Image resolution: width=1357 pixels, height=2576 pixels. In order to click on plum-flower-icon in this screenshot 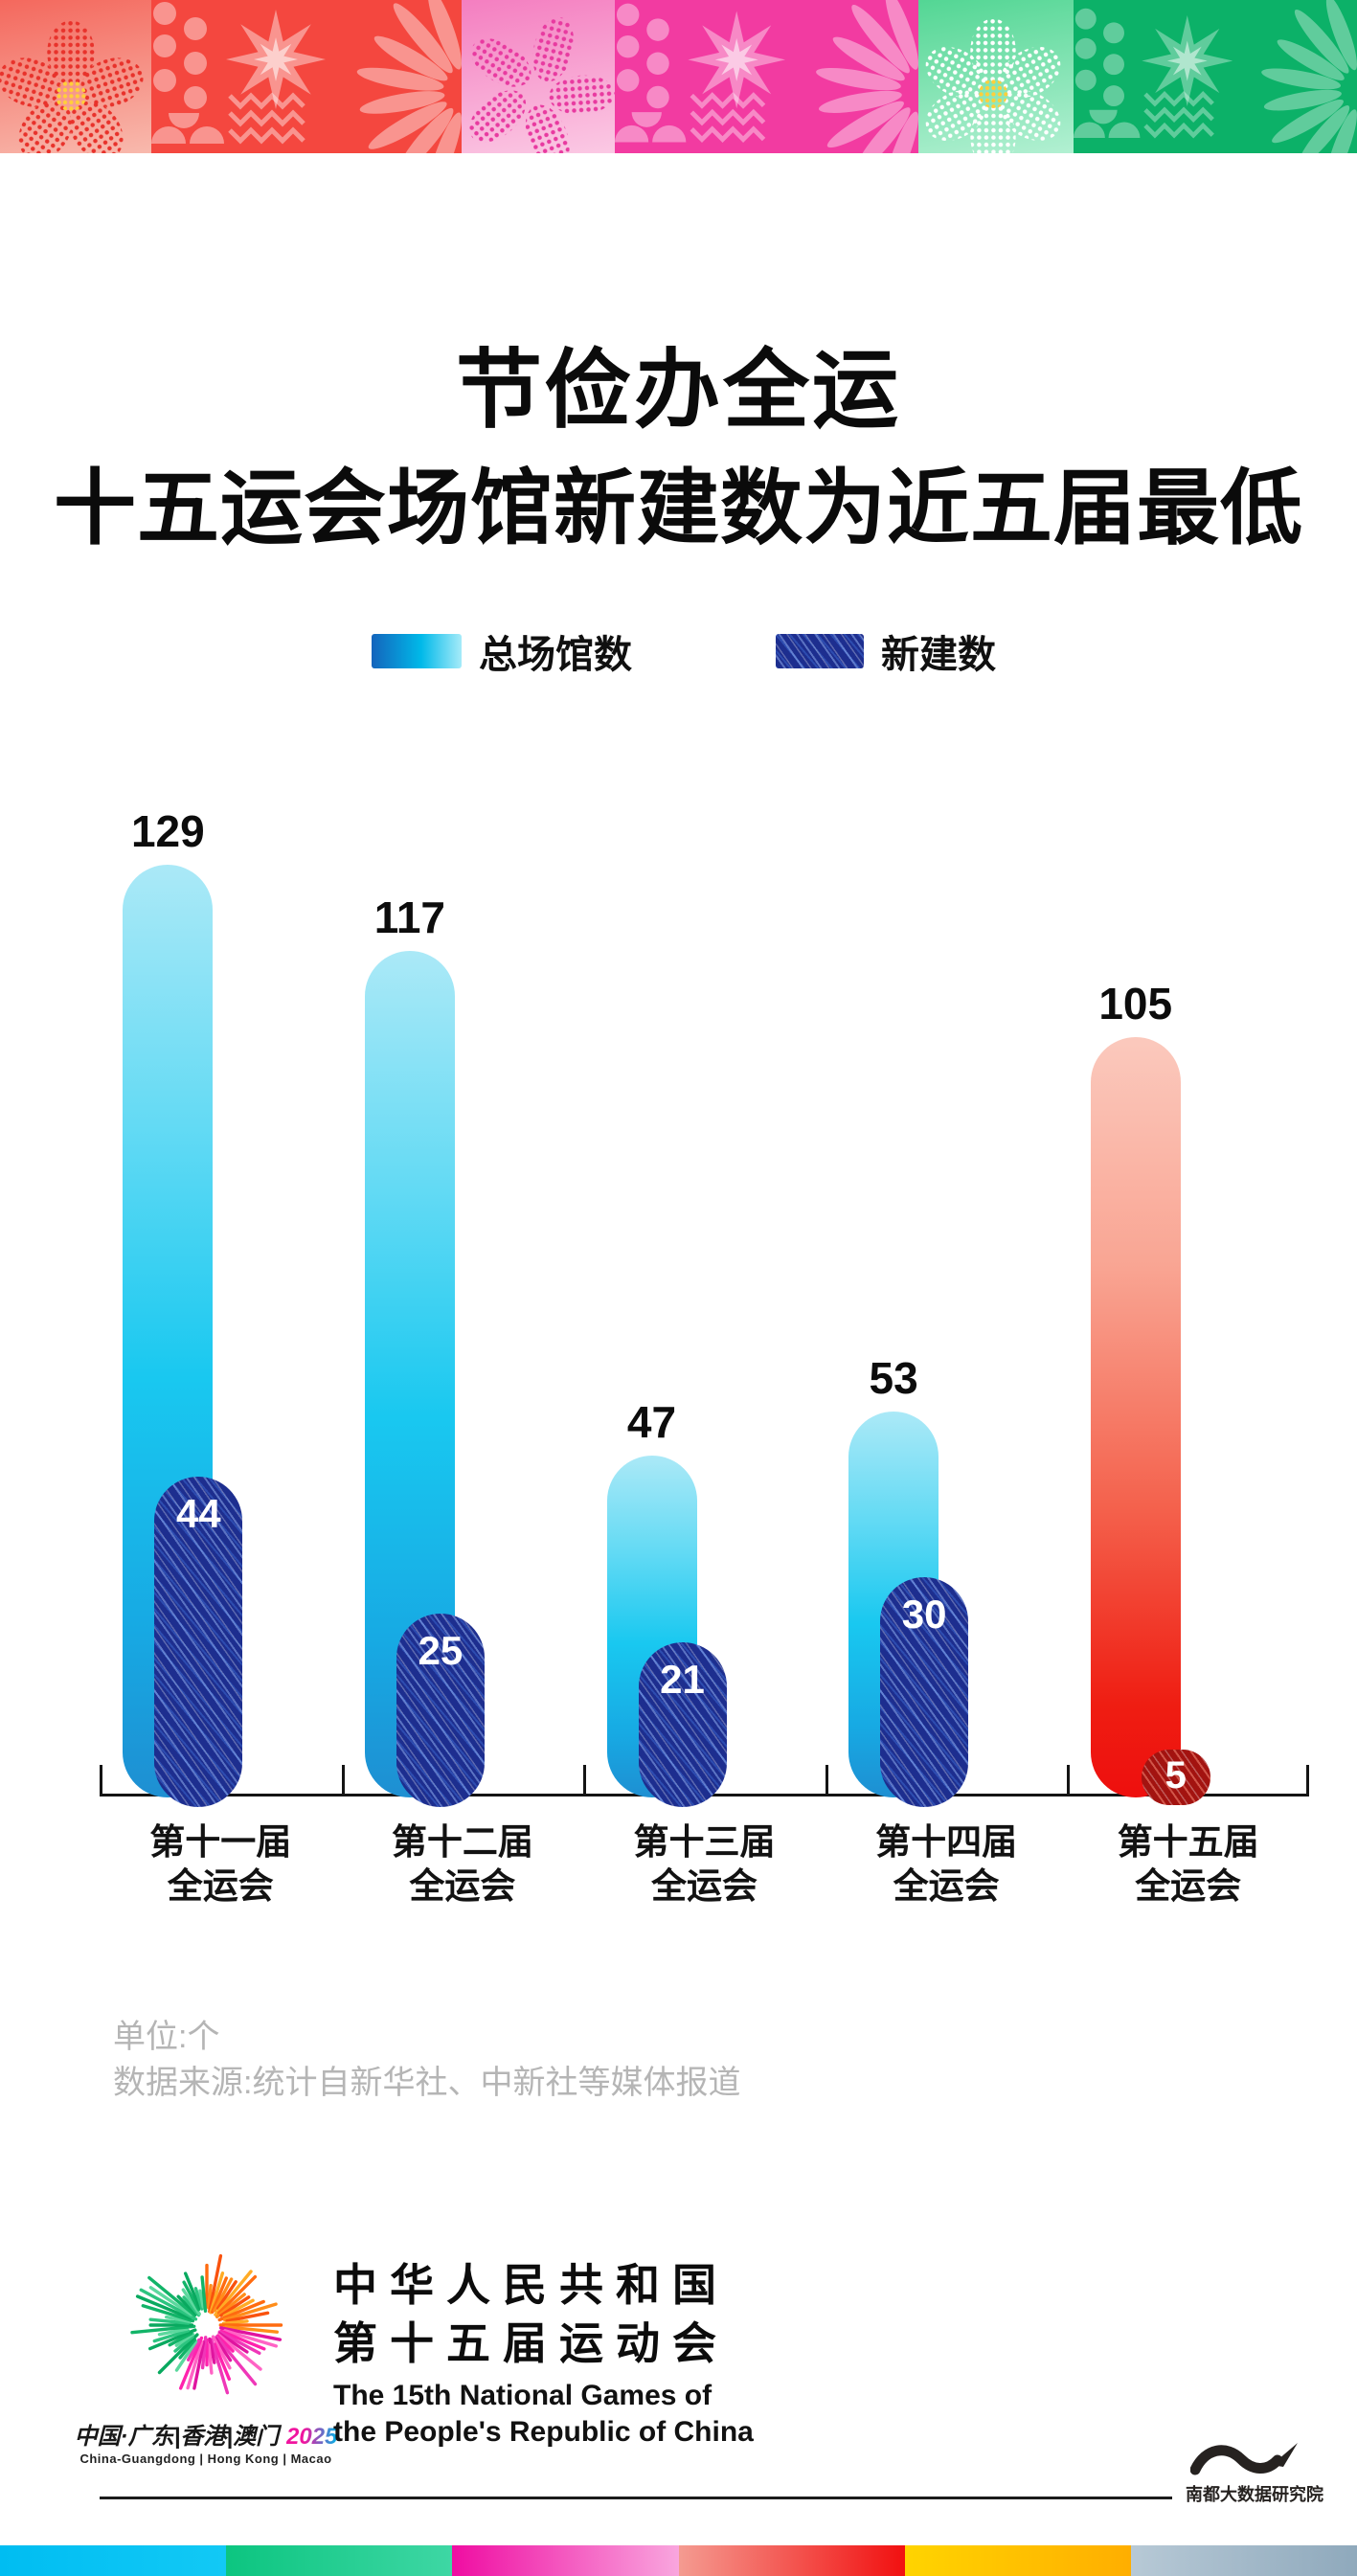, I will do `click(72, 86)`.